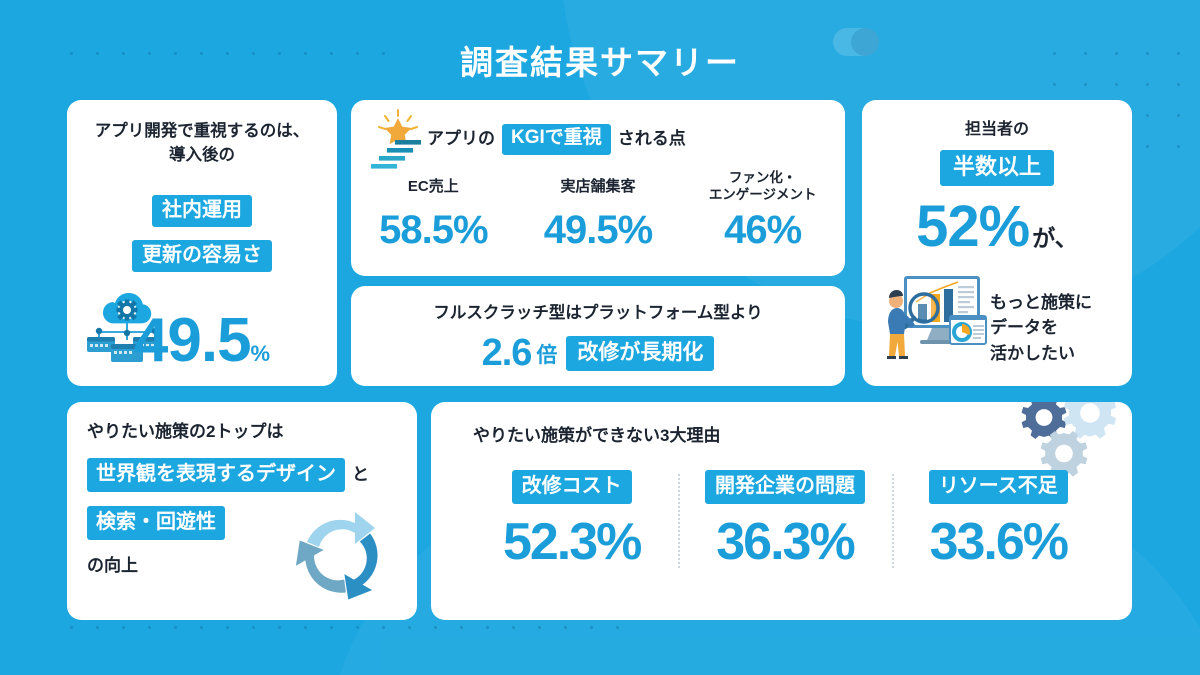 This screenshot has height=675, width=1200. I want to click on cloud-server-icon, so click(124, 327).